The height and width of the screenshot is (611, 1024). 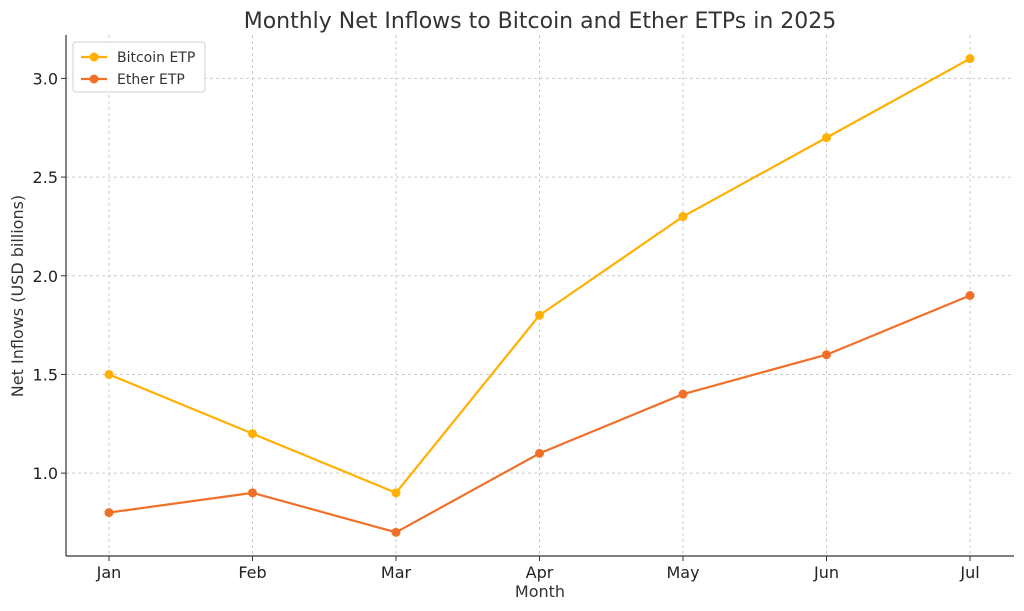 I want to click on x-tick-label: May, so click(x=682, y=572).